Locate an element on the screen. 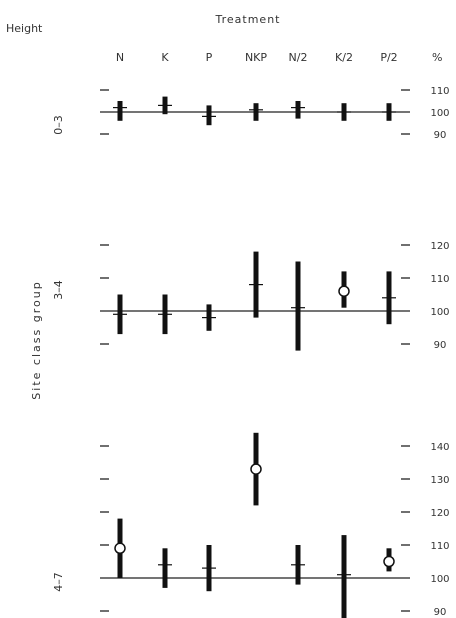 The image size is (456, 618). treatment-label: P is located at coordinates (209, 57).